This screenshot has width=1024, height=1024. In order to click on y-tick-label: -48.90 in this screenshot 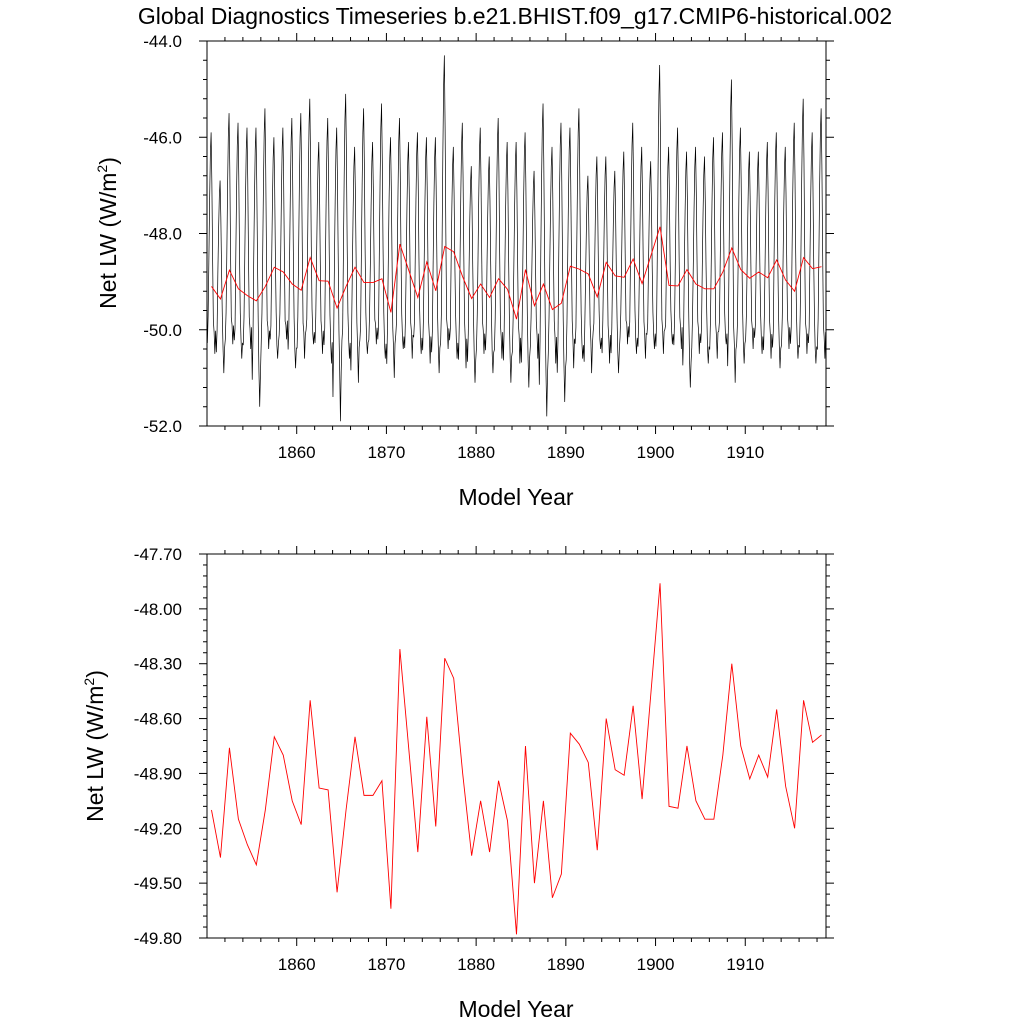, I will do `click(158, 773)`.